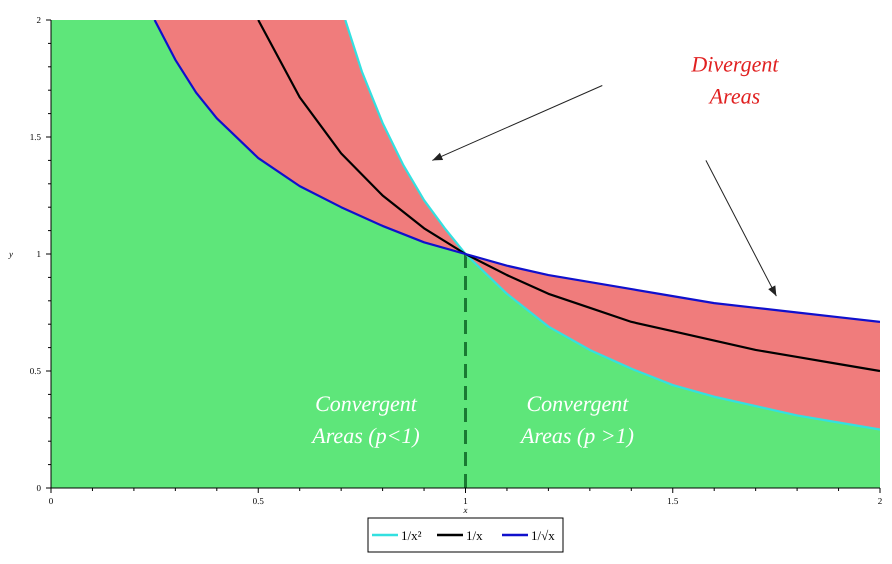  Describe the element at coordinates (39, 488) in the screenshot. I see `y-tick-label: 0` at that location.